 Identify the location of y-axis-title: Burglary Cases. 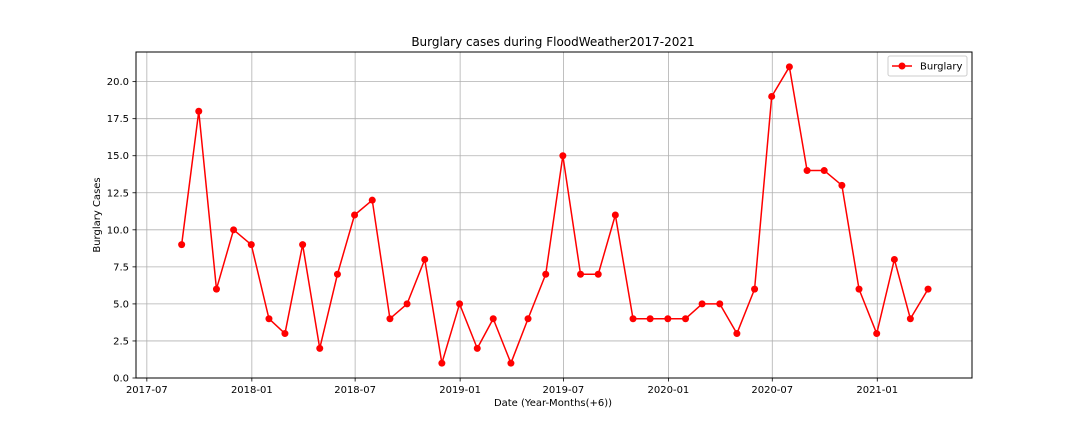
(97, 214).